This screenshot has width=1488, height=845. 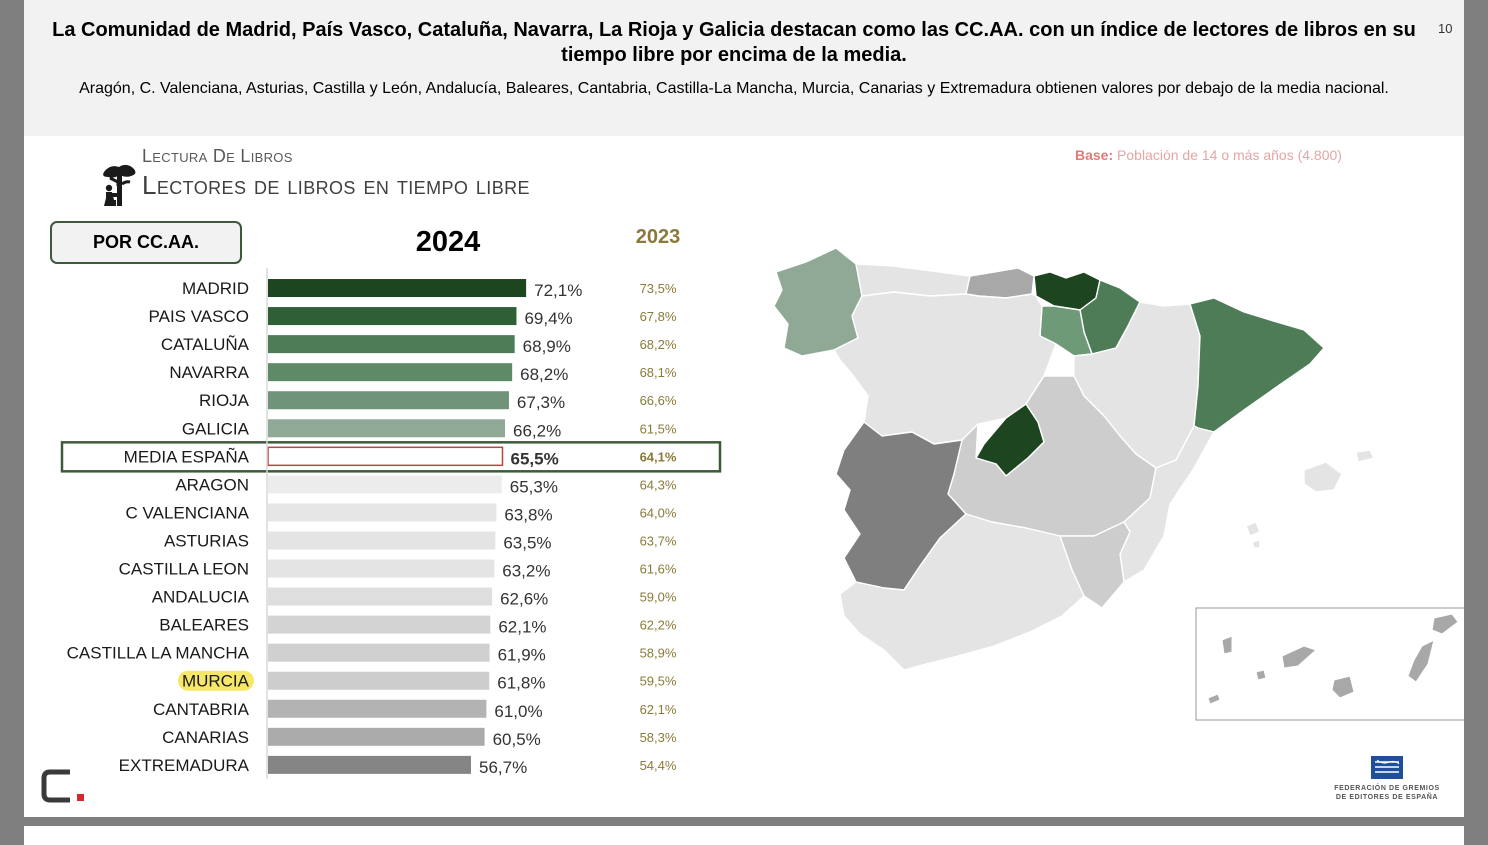 What do you see at coordinates (913, 280) in the screenshot?
I see `map-region-asturias` at bounding box center [913, 280].